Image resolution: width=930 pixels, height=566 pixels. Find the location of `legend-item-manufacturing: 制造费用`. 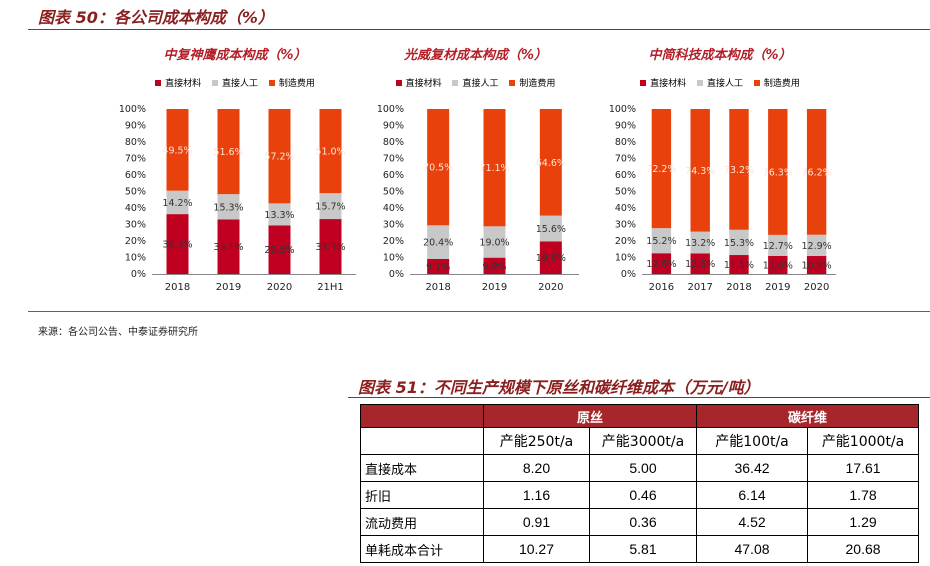

legend-item-manufacturing: 制造费用 is located at coordinates (532, 82).